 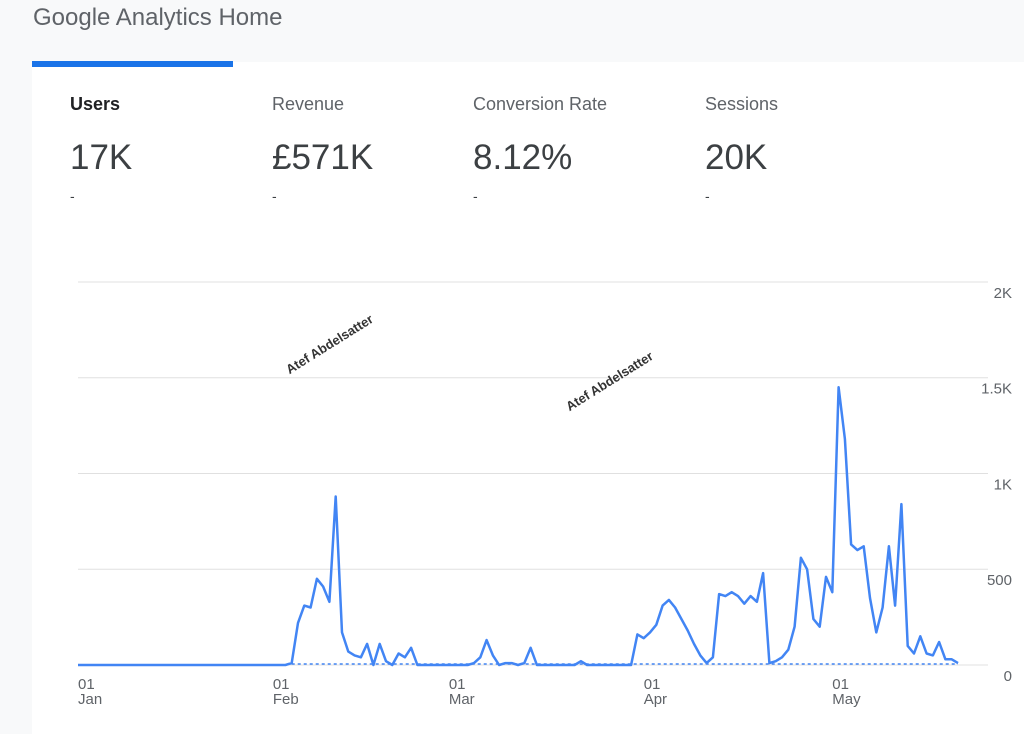 I want to click on metric-label: Sessions, so click(x=742, y=104).